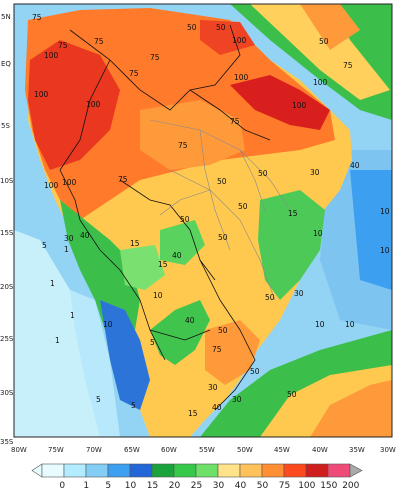 The width and height of the screenshot is (403, 500). Describe the element at coordinates (19, 450) in the screenshot. I see `lon-label-80w: 80W` at that location.